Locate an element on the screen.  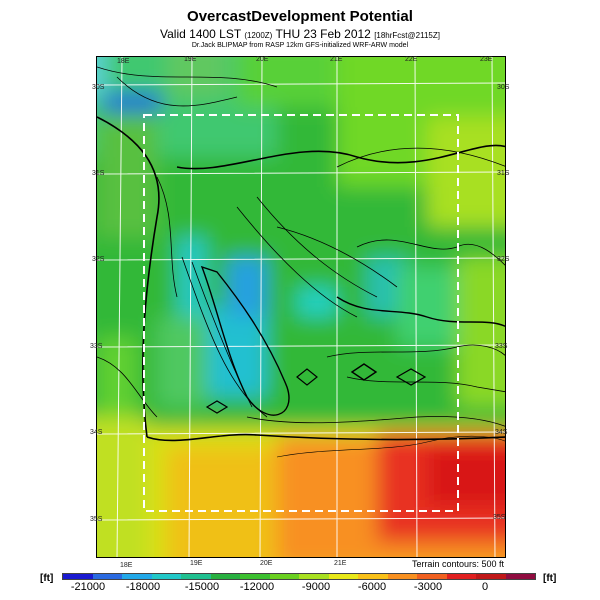
colorbar-label-5: -6000 is located at coordinates (372, 587).